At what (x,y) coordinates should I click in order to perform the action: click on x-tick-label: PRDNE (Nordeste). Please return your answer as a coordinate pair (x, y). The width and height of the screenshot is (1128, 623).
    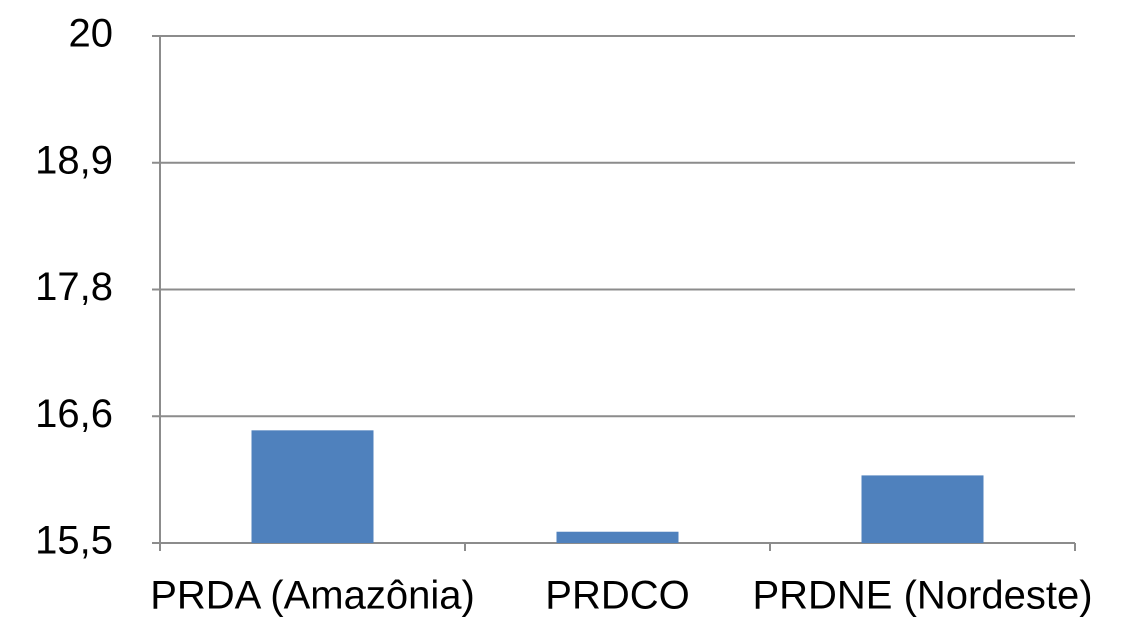
    Looking at the image, I should click on (922, 596).